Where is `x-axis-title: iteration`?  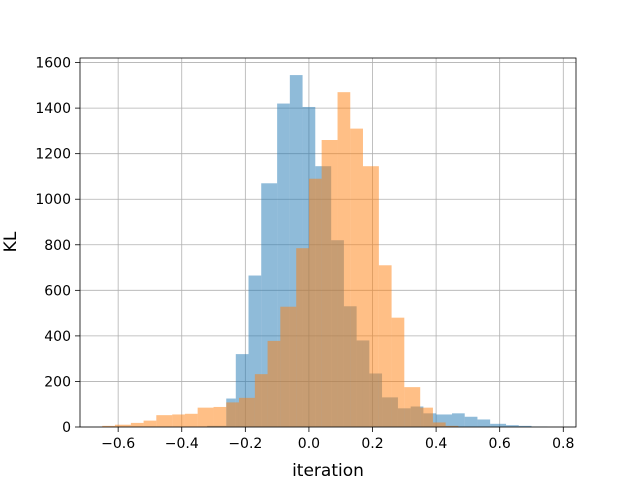
x-axis-title: iteration is located at coordinates (328, 470).